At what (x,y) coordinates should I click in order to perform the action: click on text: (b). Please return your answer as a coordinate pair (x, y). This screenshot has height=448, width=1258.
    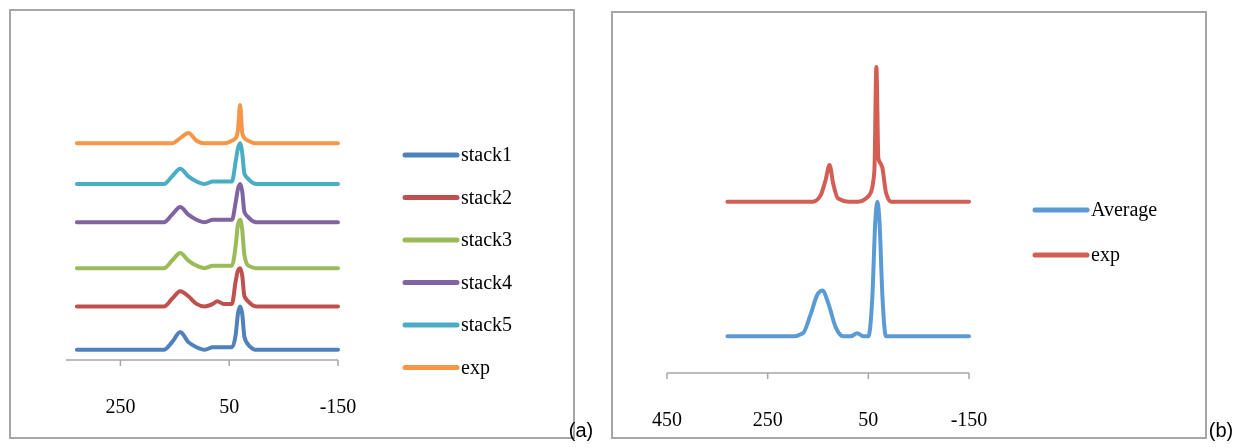
    Looking at the image, I should click on (1221, 430).